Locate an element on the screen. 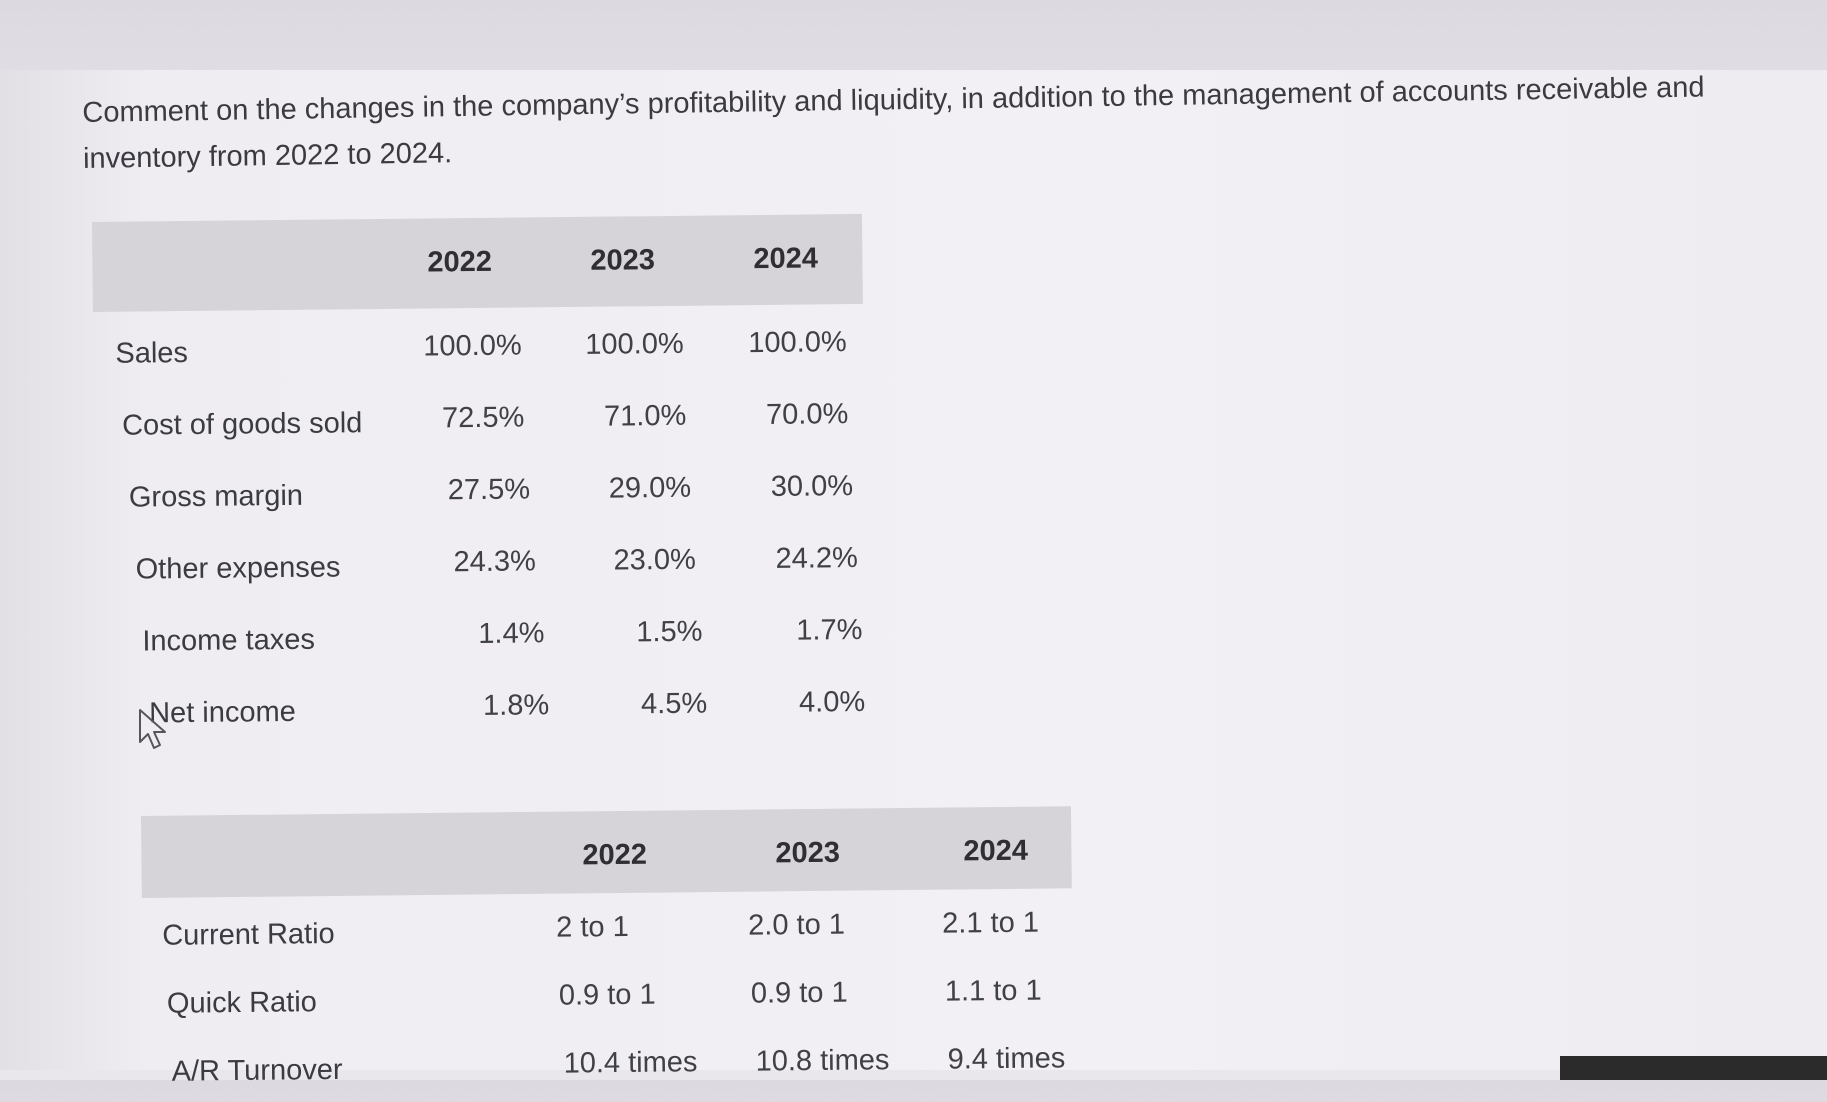 This screenshot has height=1102, width=1827. row-value: 1.7% is located at coordinates (829, 630).